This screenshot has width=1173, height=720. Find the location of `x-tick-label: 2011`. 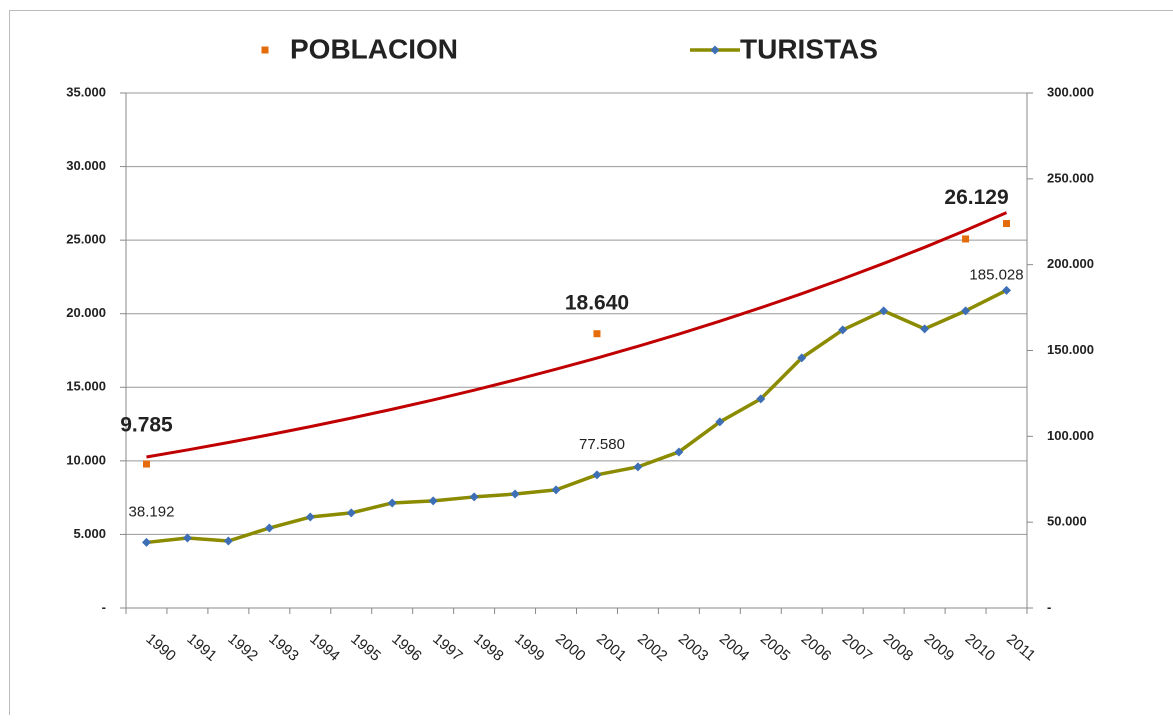

x-tick-label: 2011 is located at coordinates (1021, 648).